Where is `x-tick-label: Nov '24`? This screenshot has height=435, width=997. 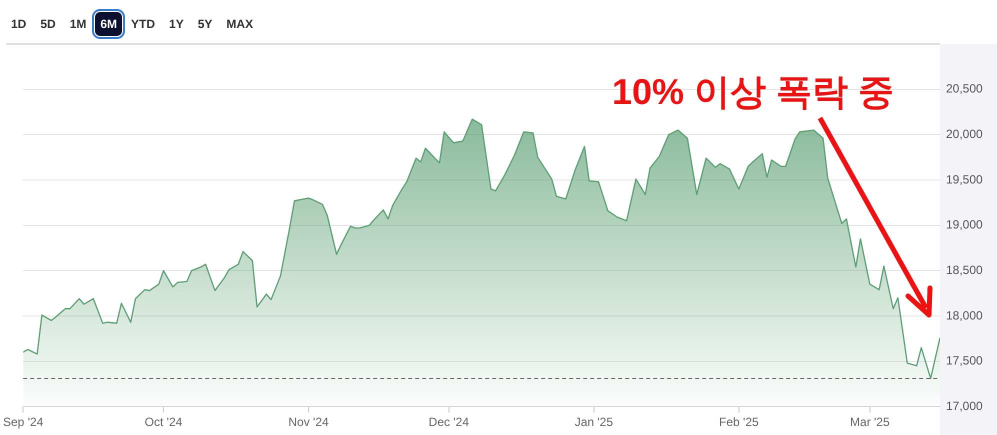 x-tick-label: Nov '24 is located at coordinates (308, 422).